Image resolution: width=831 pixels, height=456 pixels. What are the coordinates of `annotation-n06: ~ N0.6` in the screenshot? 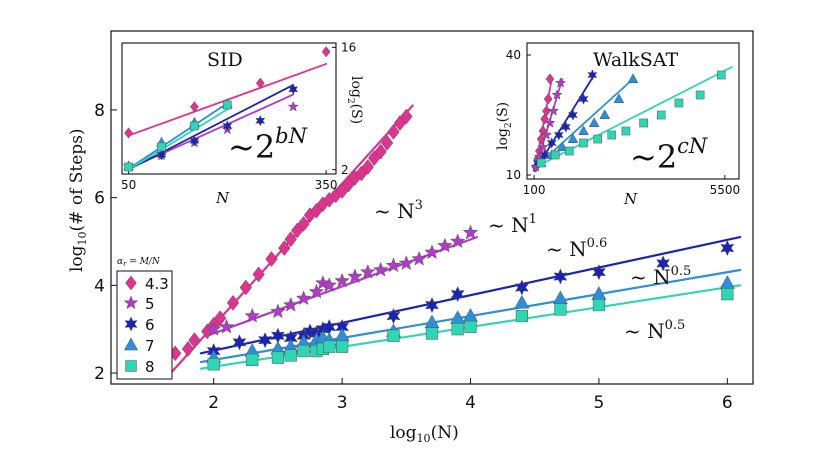 It's located at (576, 248).